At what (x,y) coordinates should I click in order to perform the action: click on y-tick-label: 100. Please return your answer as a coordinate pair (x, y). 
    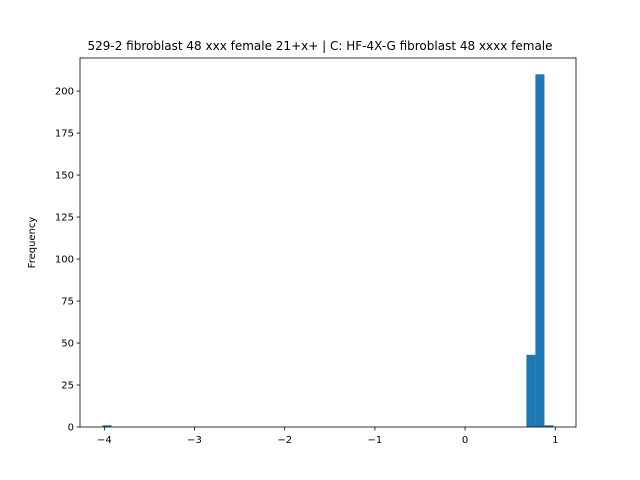
    Looking at the image, I should click on (64, 260).